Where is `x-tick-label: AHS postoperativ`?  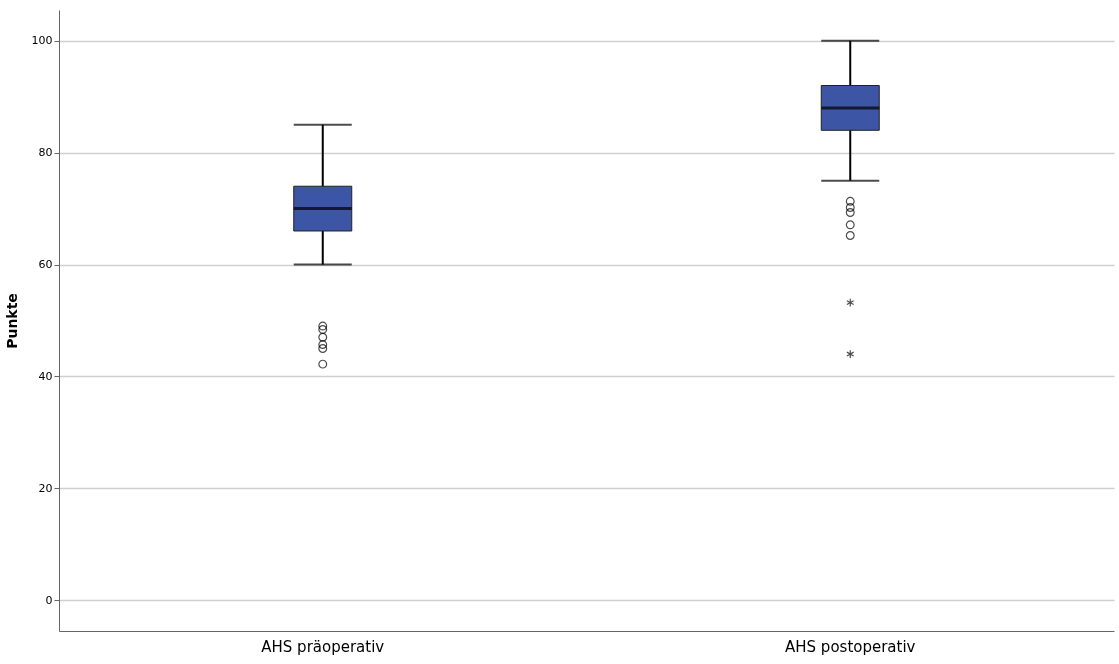
x-tick-label: AHS postoperativ is located at coordinates (850, 646).